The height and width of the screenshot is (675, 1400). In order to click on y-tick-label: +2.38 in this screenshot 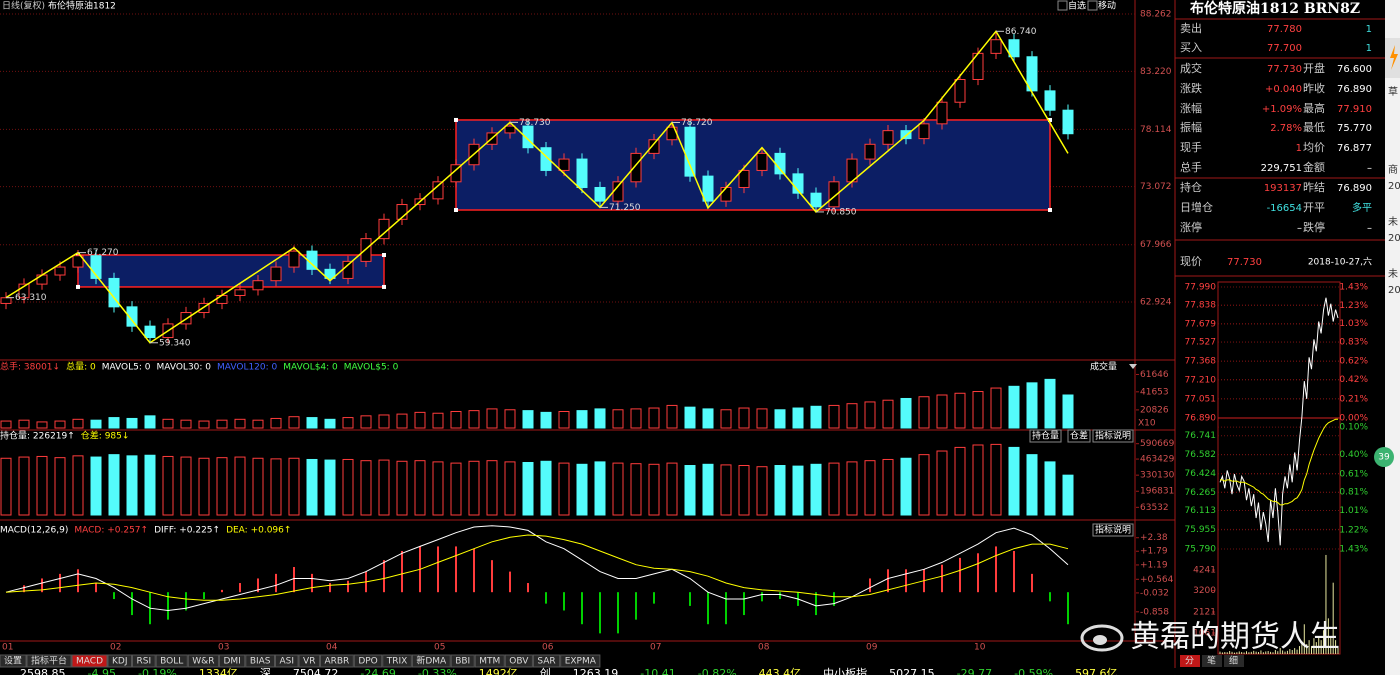, I will do `click(1154, 538)`.